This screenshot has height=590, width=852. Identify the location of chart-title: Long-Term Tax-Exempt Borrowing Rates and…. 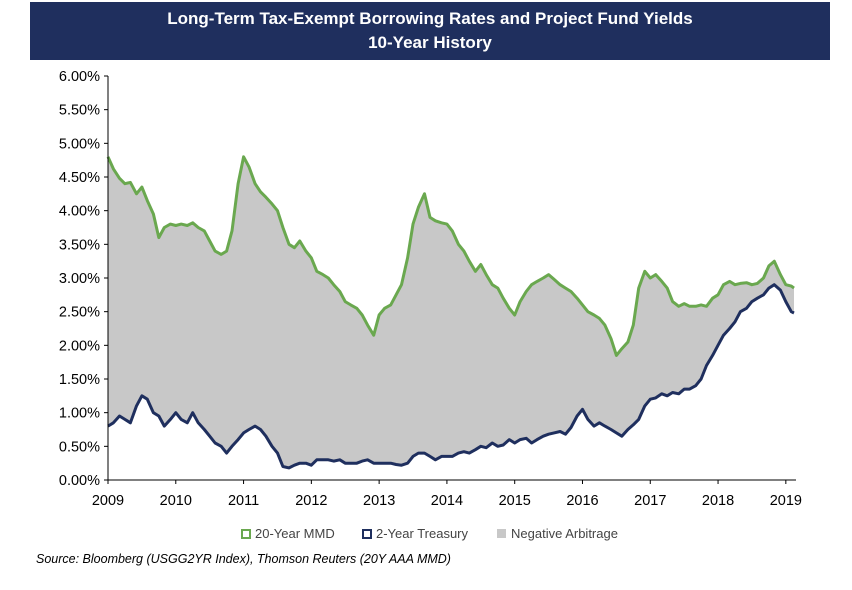
(430, 18).